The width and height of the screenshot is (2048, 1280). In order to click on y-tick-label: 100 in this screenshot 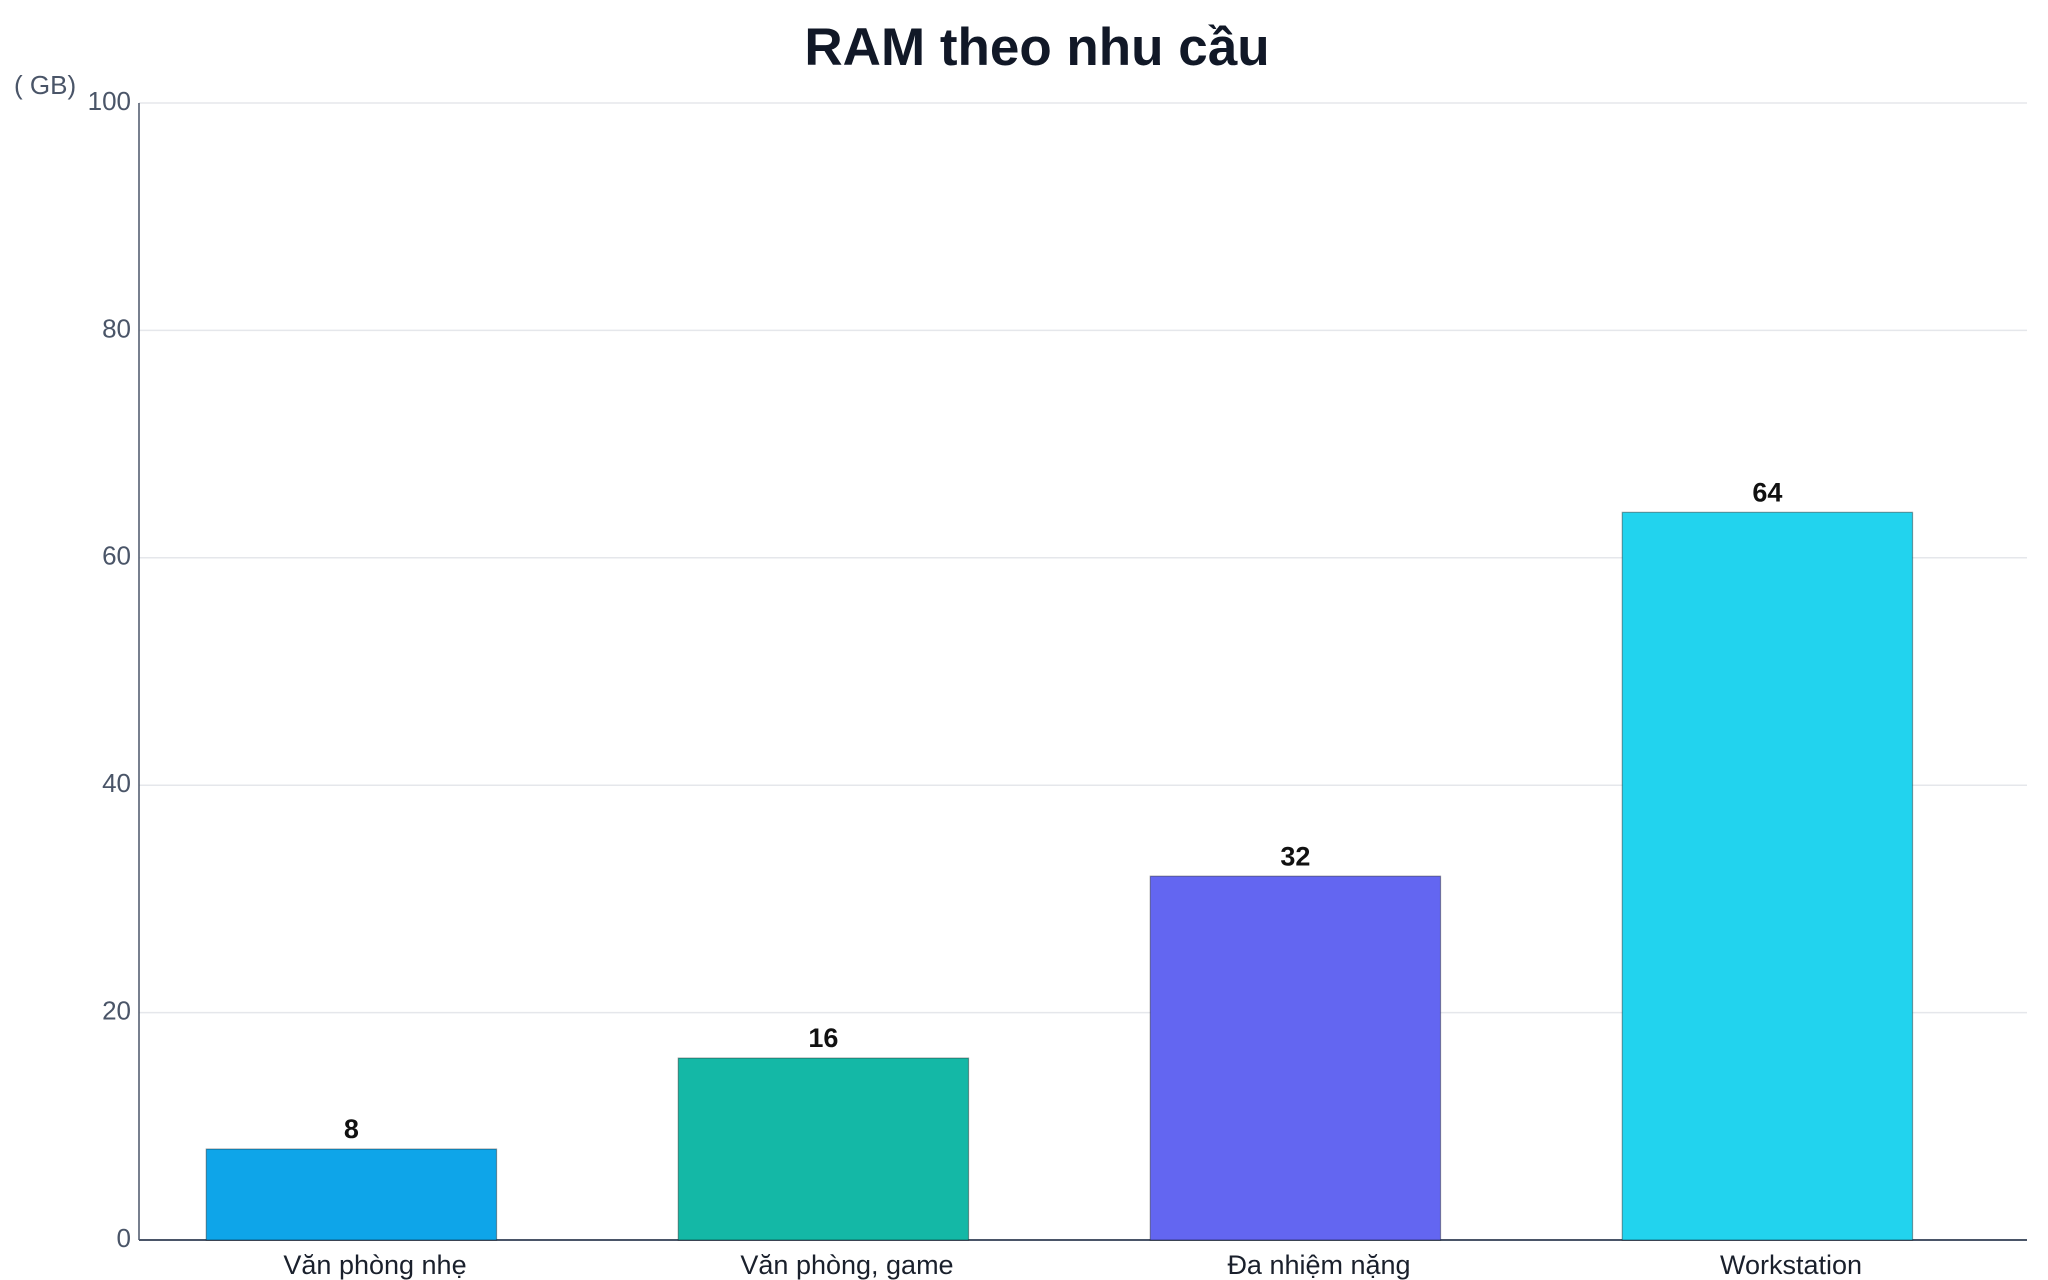, I will do `click(109, 101)`.